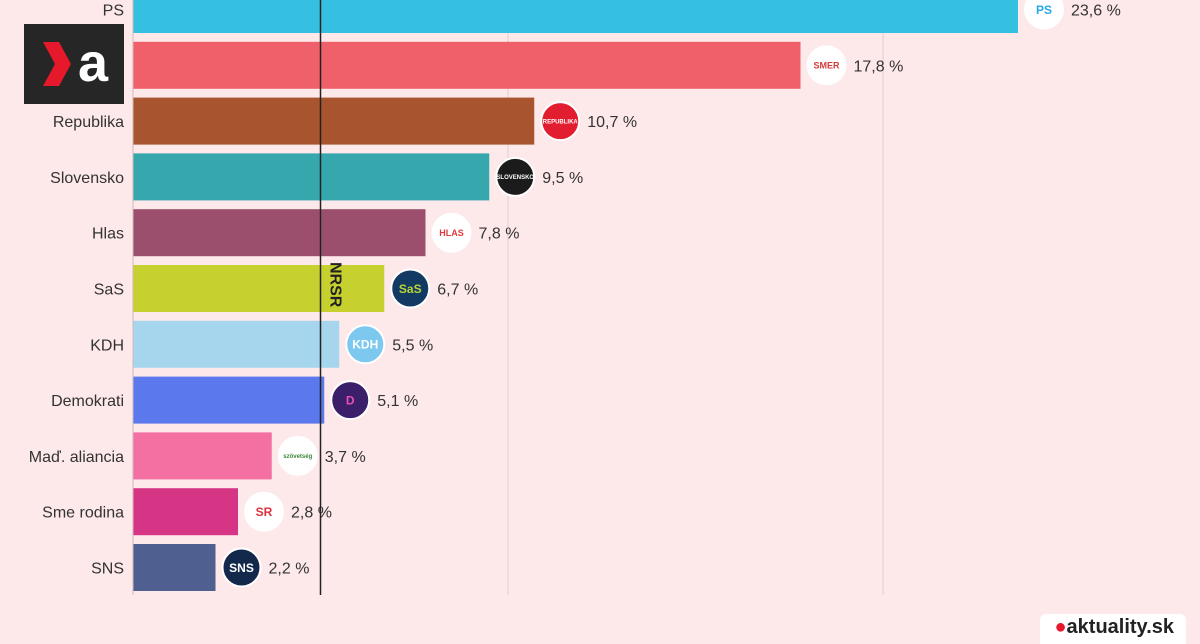 The width and height of the screenshot is (1200, 644). I want to click on brand-logo-letter: a, so click(93, 63).